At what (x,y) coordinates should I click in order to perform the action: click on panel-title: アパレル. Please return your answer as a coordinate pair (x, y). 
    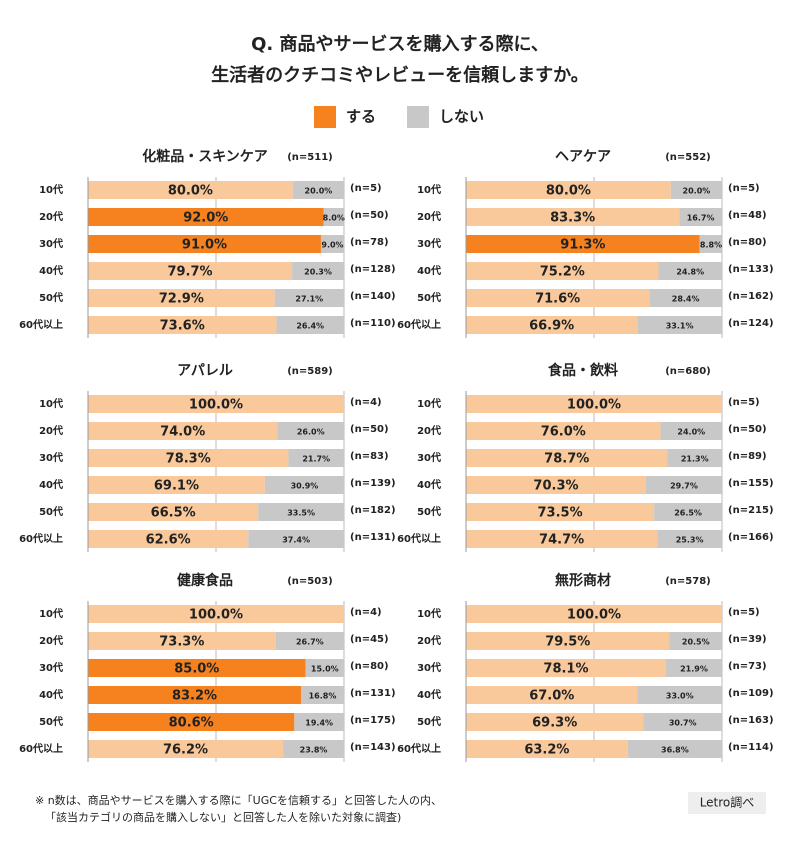
    Looking at the image, I should click on (205, 371).